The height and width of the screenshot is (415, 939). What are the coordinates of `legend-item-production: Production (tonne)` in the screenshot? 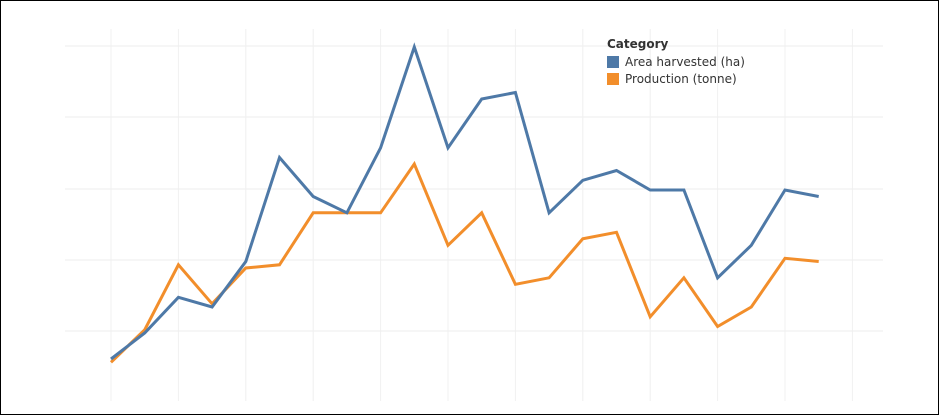 It's located at (676, 79).